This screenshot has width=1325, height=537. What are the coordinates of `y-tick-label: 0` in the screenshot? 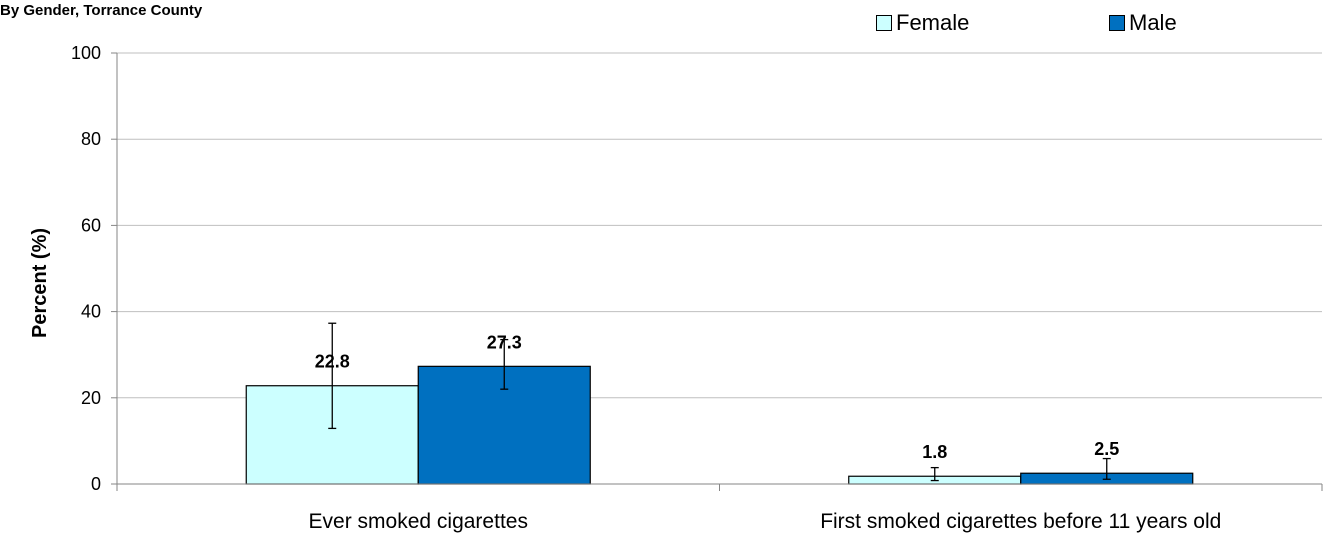 It's located at (96, 484).